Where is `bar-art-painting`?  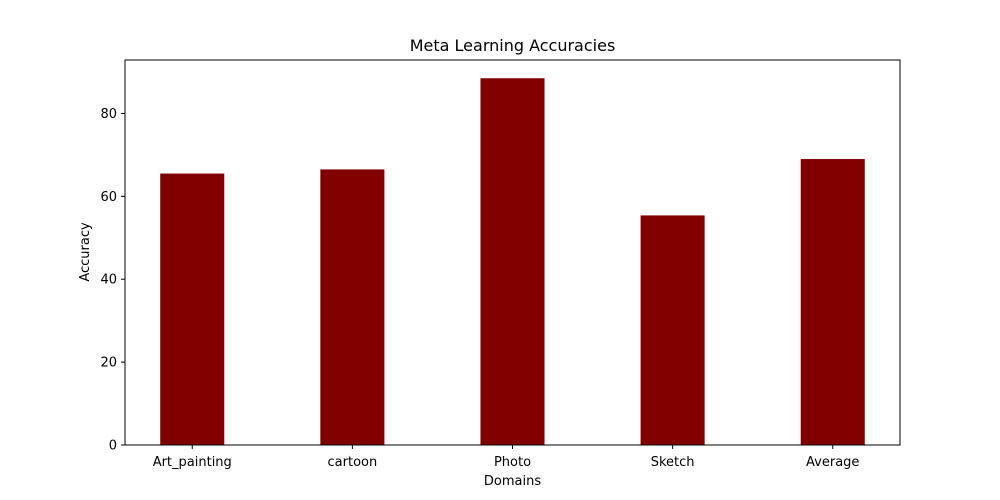 bar-art-painting is located at coordinates (192, 309).